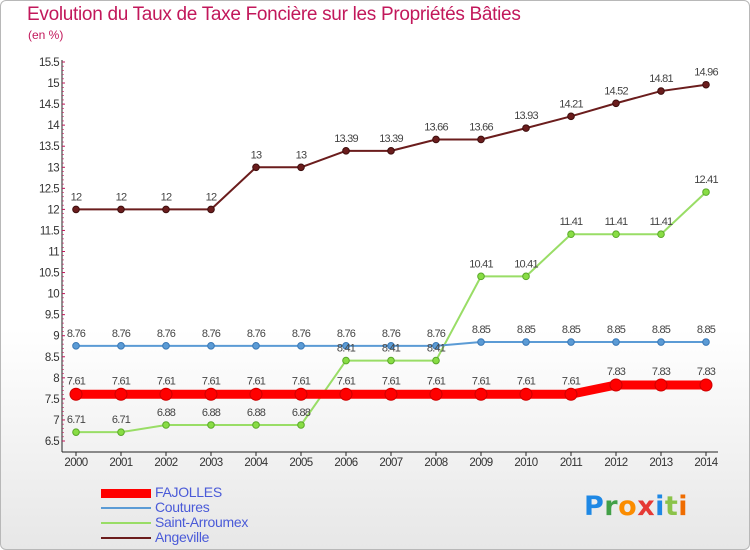 The height and width of the screenshot is (550, 750). What do you see at coordinates (75, 463) in the screenshot?
I see `x-tick-label: 2000` at bounding box center [75, 463].